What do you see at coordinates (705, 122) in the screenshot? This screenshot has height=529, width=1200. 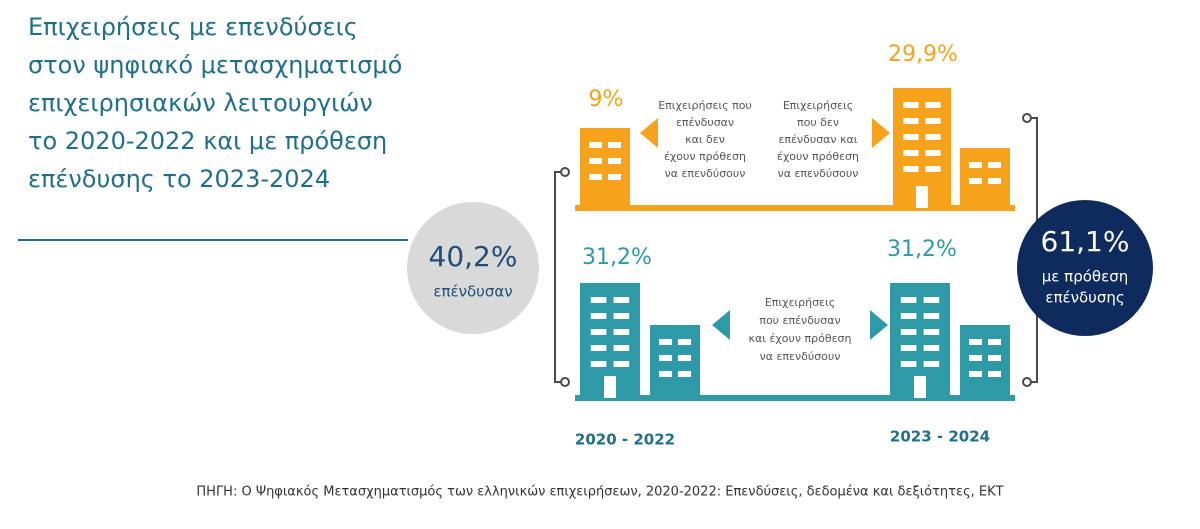 I see `description: επένδυσαν` at bounding box center [705, 122].